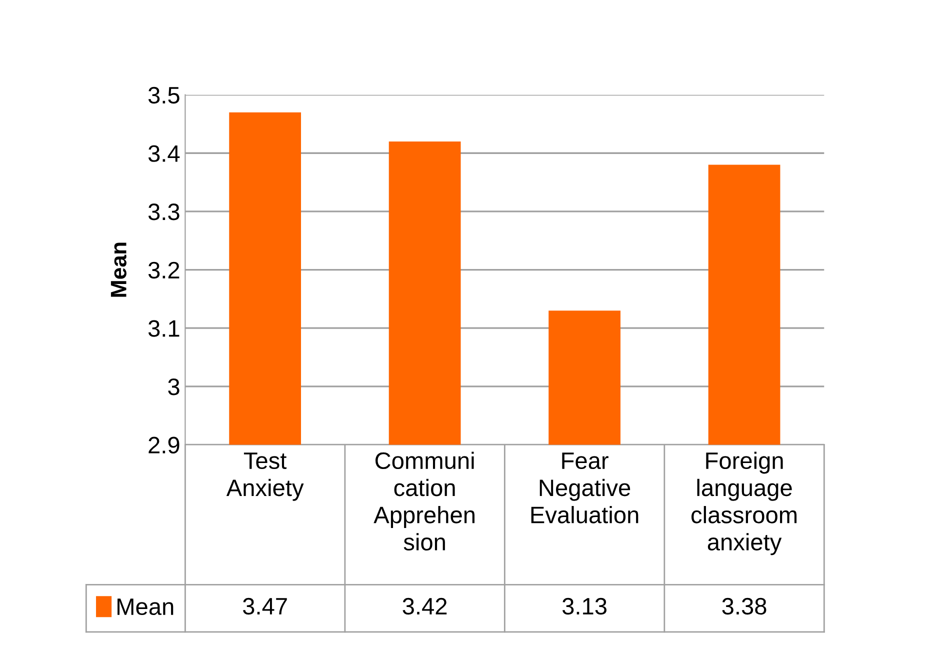  What do you see at coordinates (164, 212) in the screenshot?
I see `y-tick-label: 3.3` at bounding box center [164, 212].